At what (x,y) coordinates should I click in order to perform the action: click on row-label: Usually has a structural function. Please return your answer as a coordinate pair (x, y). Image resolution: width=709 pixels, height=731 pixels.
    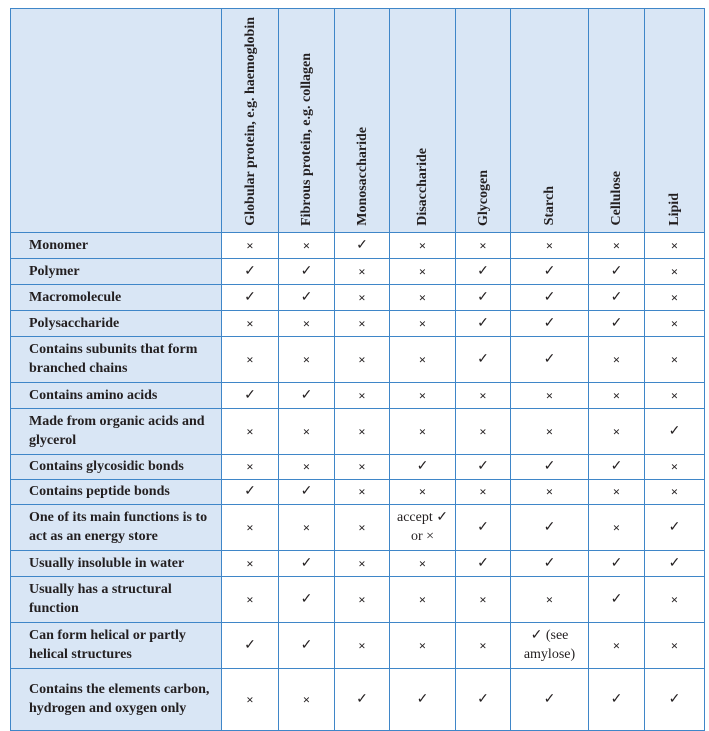
    Looking at the image, I should click on (116, 599).